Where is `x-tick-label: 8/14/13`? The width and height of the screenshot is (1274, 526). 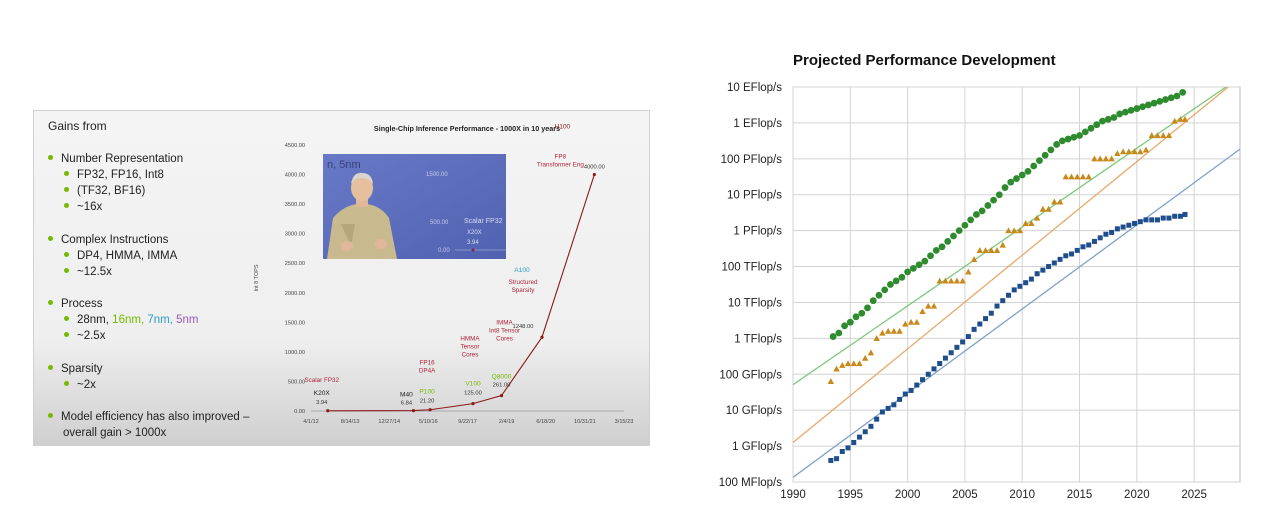
x-tick-label: 8/14/13 is located at coordinates (350, 422).